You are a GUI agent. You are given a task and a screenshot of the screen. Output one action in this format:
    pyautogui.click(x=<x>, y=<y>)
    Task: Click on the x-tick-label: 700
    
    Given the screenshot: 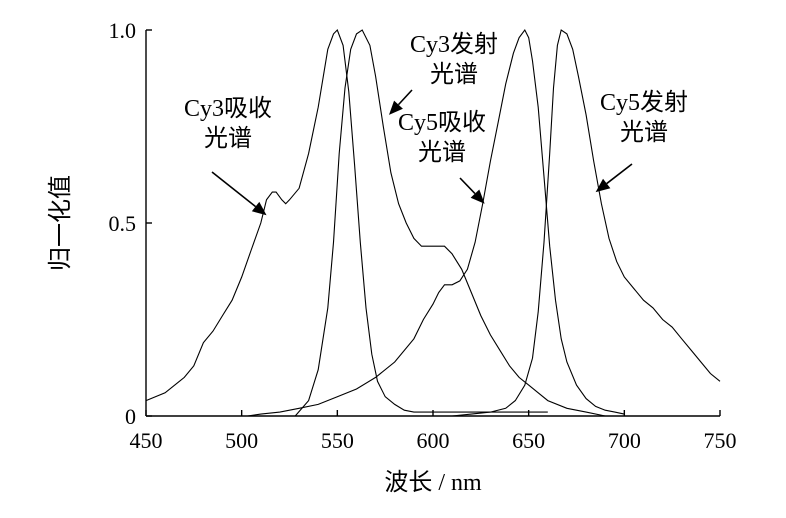 What is the action you would take?
    pyautogui.click(x=624, y=440)
    